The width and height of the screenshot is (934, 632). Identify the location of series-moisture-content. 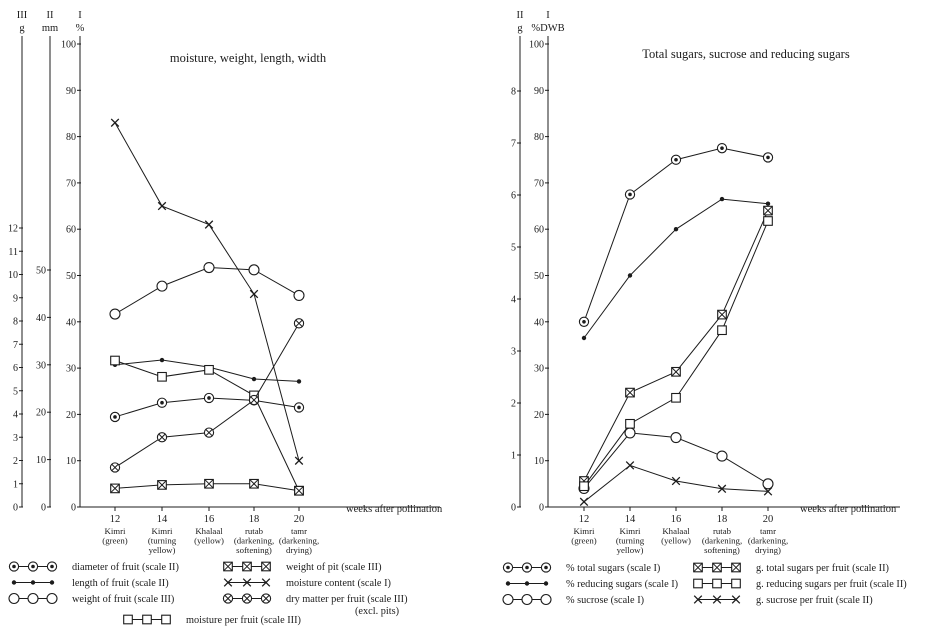
(207, 291).